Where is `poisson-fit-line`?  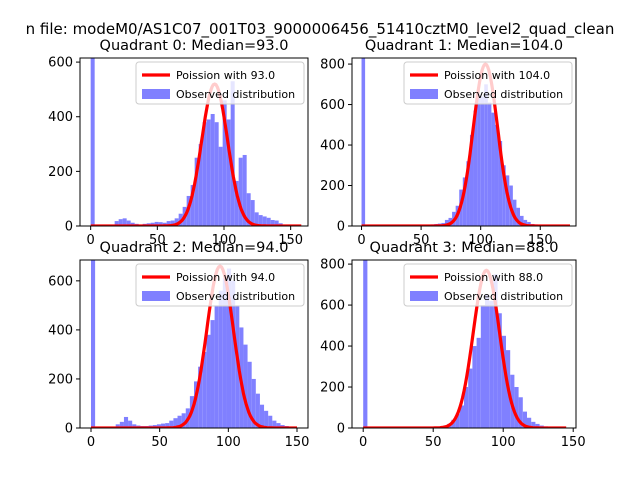
poisson-fit-line is located at coordinates (194, 346).